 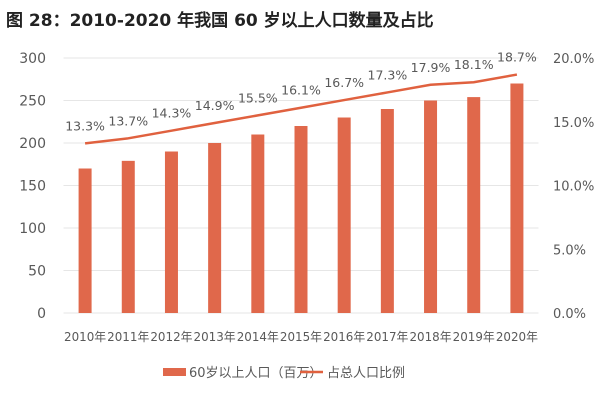 What do you see at coordinates (431, 67) in the screenshot?
I see `data-label: 17.9%` at bounding box center [431, 67].